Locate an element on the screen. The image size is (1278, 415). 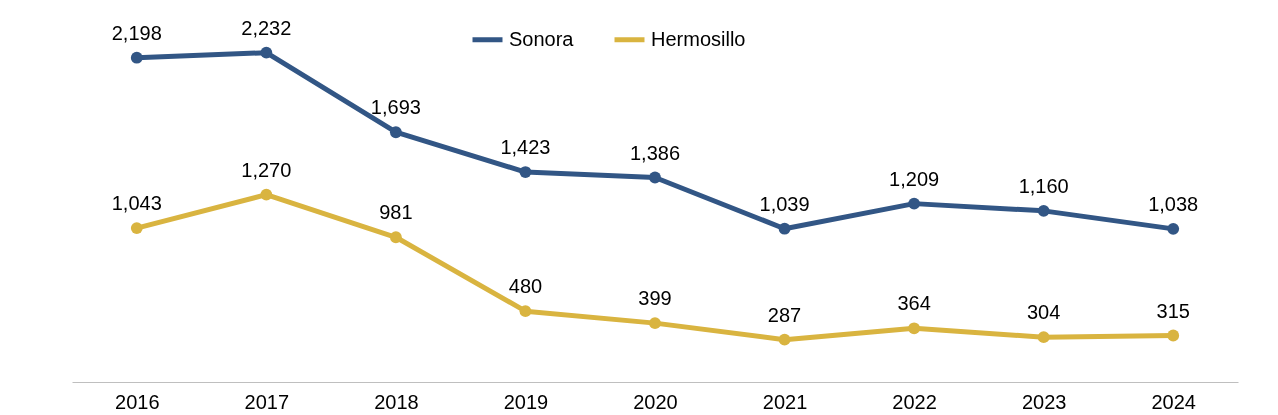
data-label: 1,039 is located at coordinates (784, 203).